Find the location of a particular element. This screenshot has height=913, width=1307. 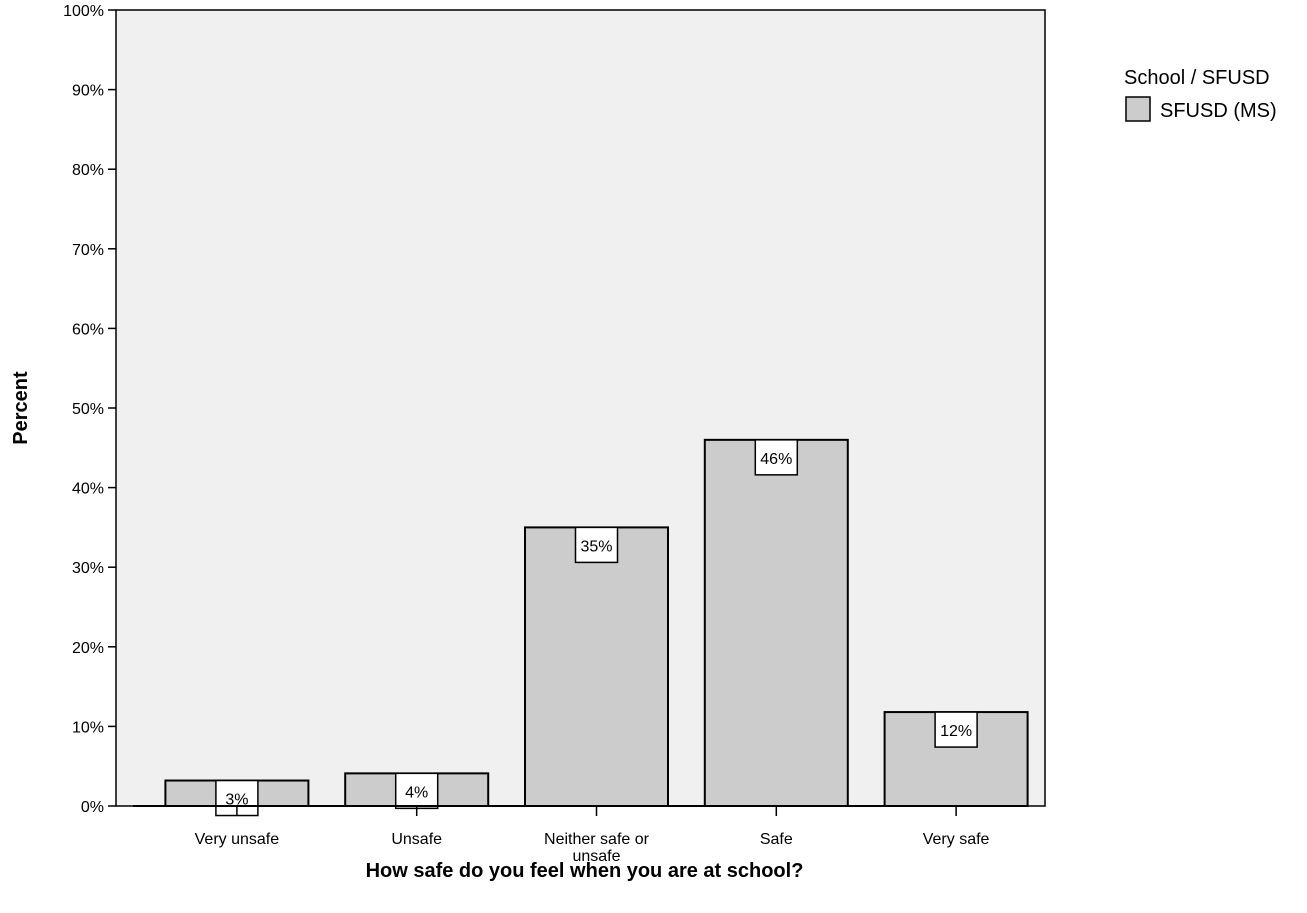

x-tick-label: Neither safe or unsafe is located at coordinates (597, 848).